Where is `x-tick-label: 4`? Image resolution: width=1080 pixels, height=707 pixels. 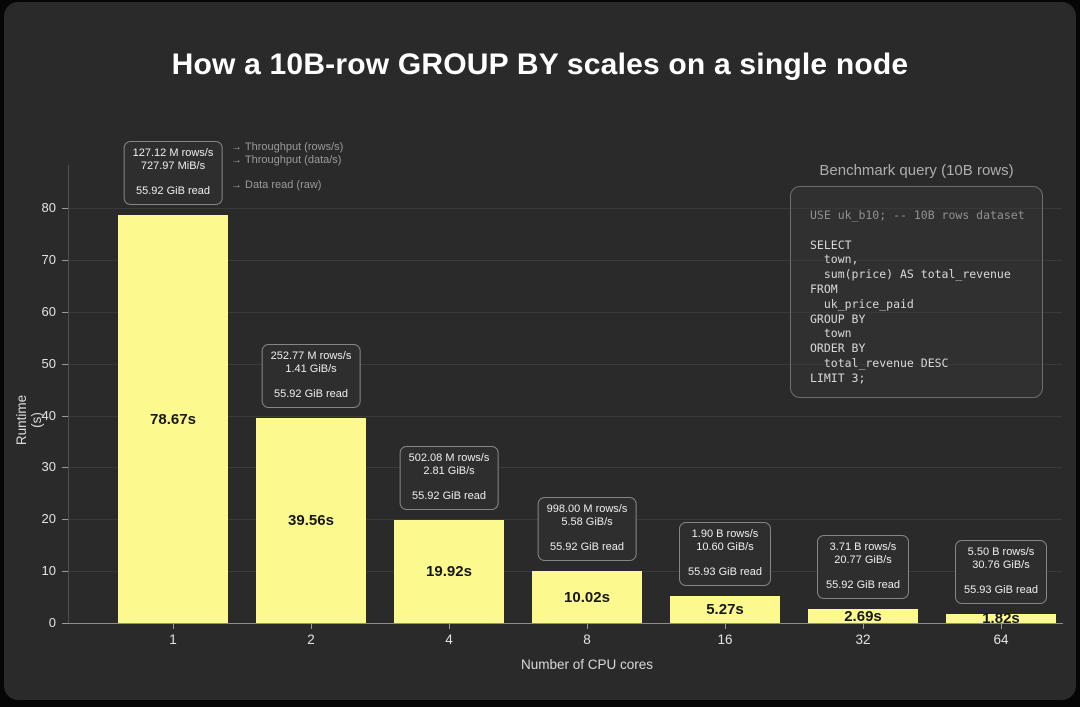
x-tick-label: 4 is located at coordinates (449, 639).